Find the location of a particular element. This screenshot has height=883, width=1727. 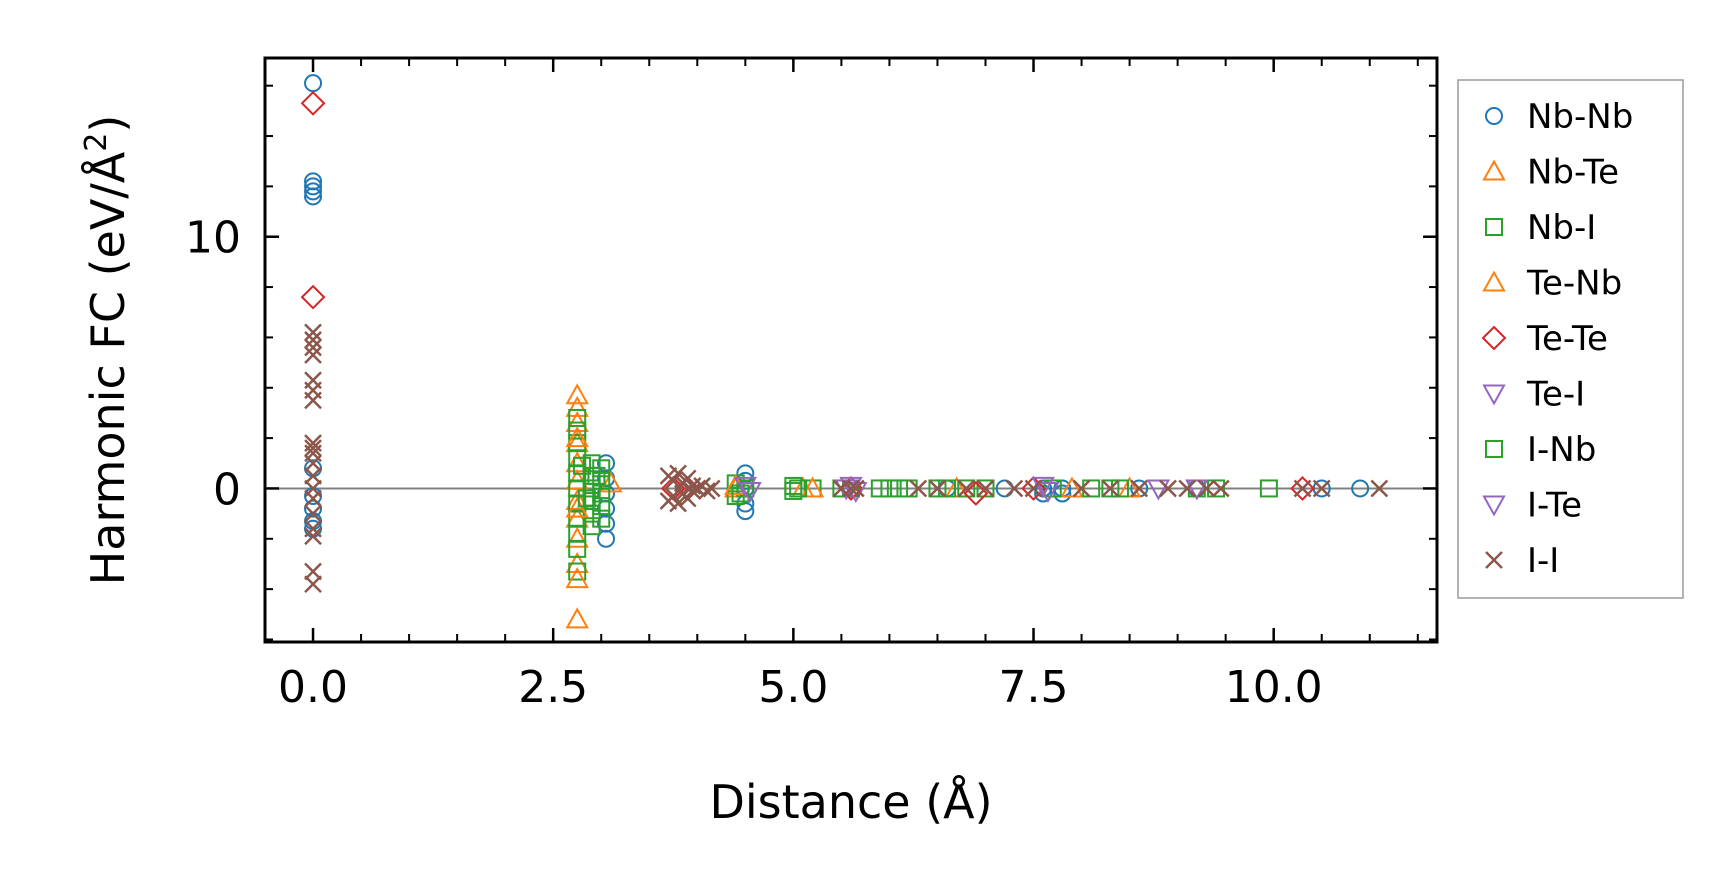

y-axis-label: Harmonic FC (eV/Å2) is located at coordinates (107, 350).